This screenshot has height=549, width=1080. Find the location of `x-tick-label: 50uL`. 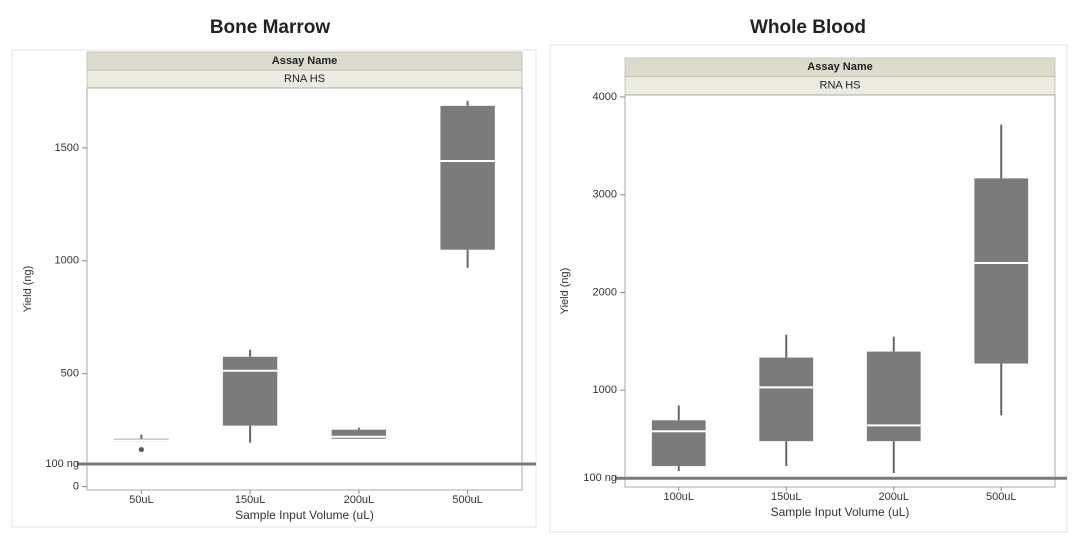

x-tick-label: 50uL is located at coordinates (141, 500).